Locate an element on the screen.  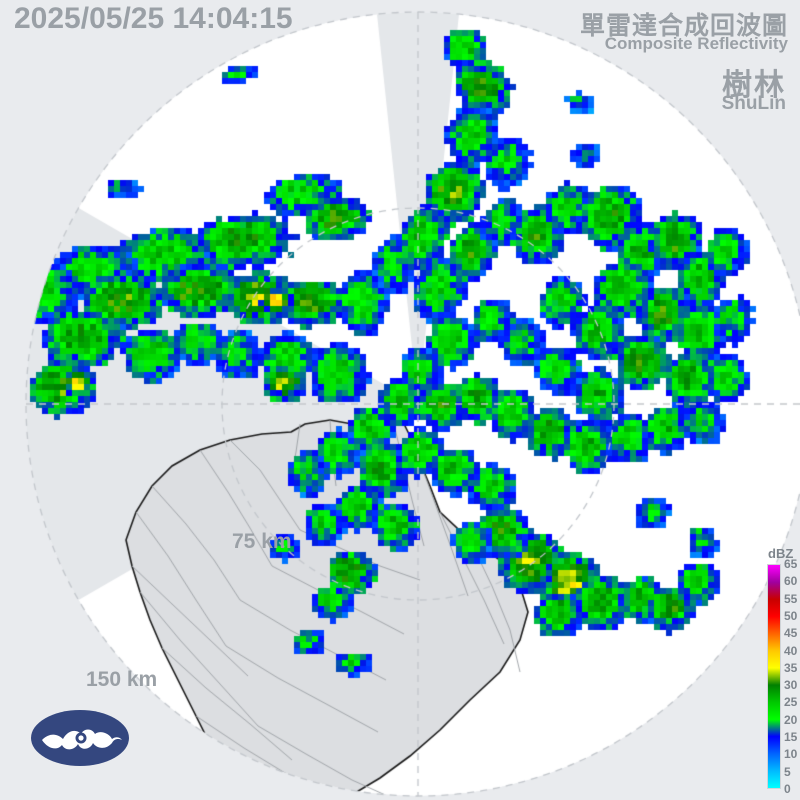
legend-tick-20: 20 is located at coordinates (791, 719).